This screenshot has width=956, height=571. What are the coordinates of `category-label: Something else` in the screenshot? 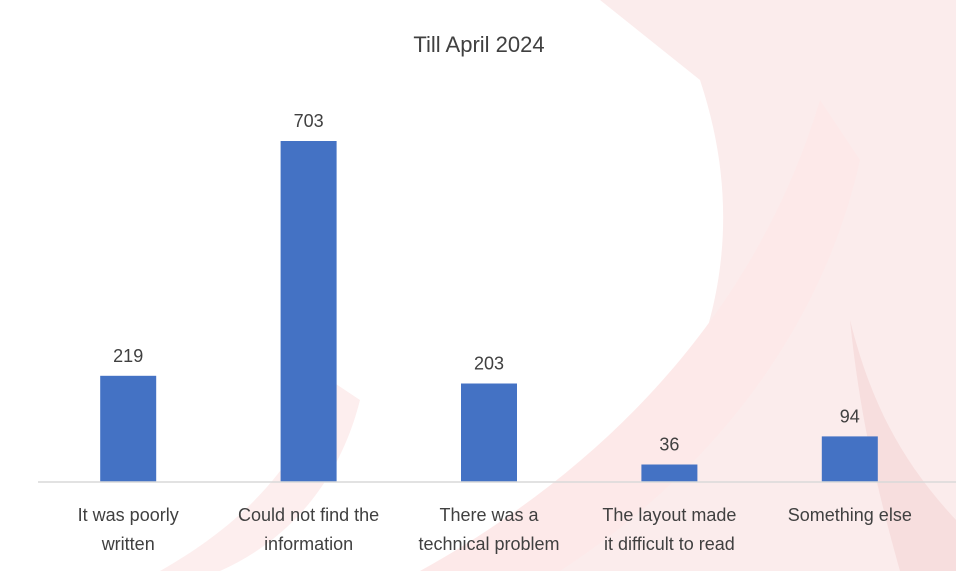 It's located at (850, 515).